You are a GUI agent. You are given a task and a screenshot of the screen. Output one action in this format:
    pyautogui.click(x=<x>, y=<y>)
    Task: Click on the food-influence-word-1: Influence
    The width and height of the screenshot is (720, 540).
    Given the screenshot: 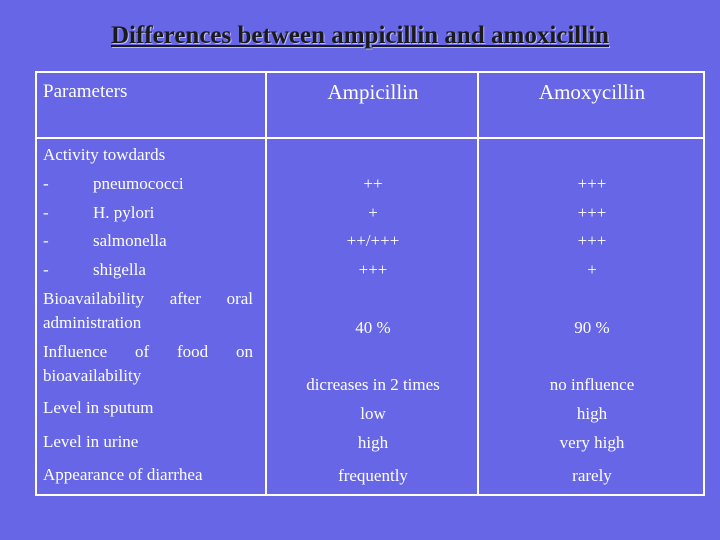 What is the action you would take?
    pyautogui.click(x=75, y=351)
    